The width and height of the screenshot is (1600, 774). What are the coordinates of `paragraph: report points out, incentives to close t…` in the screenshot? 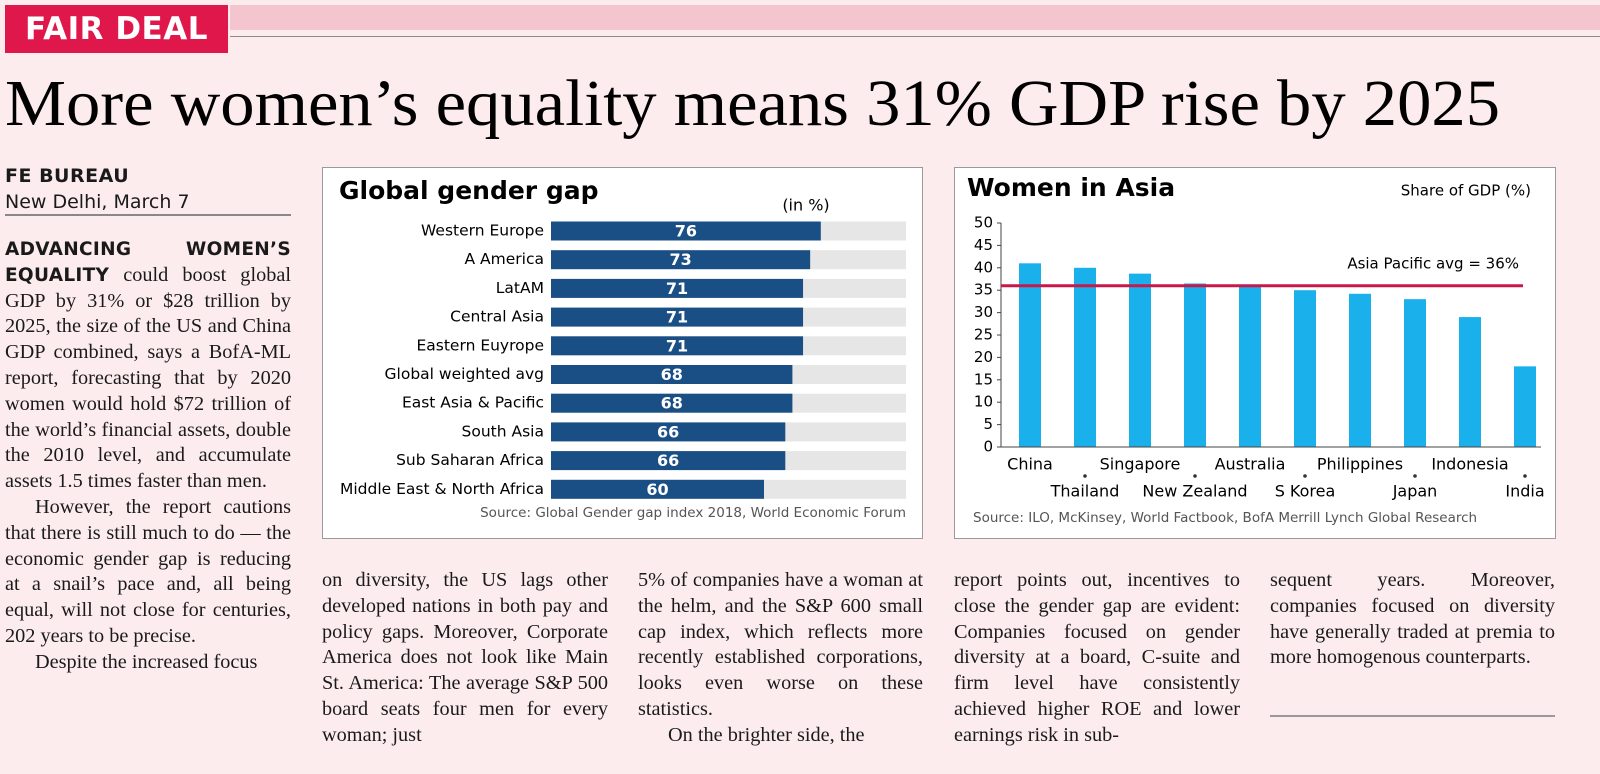 It's located at (1097, 657).